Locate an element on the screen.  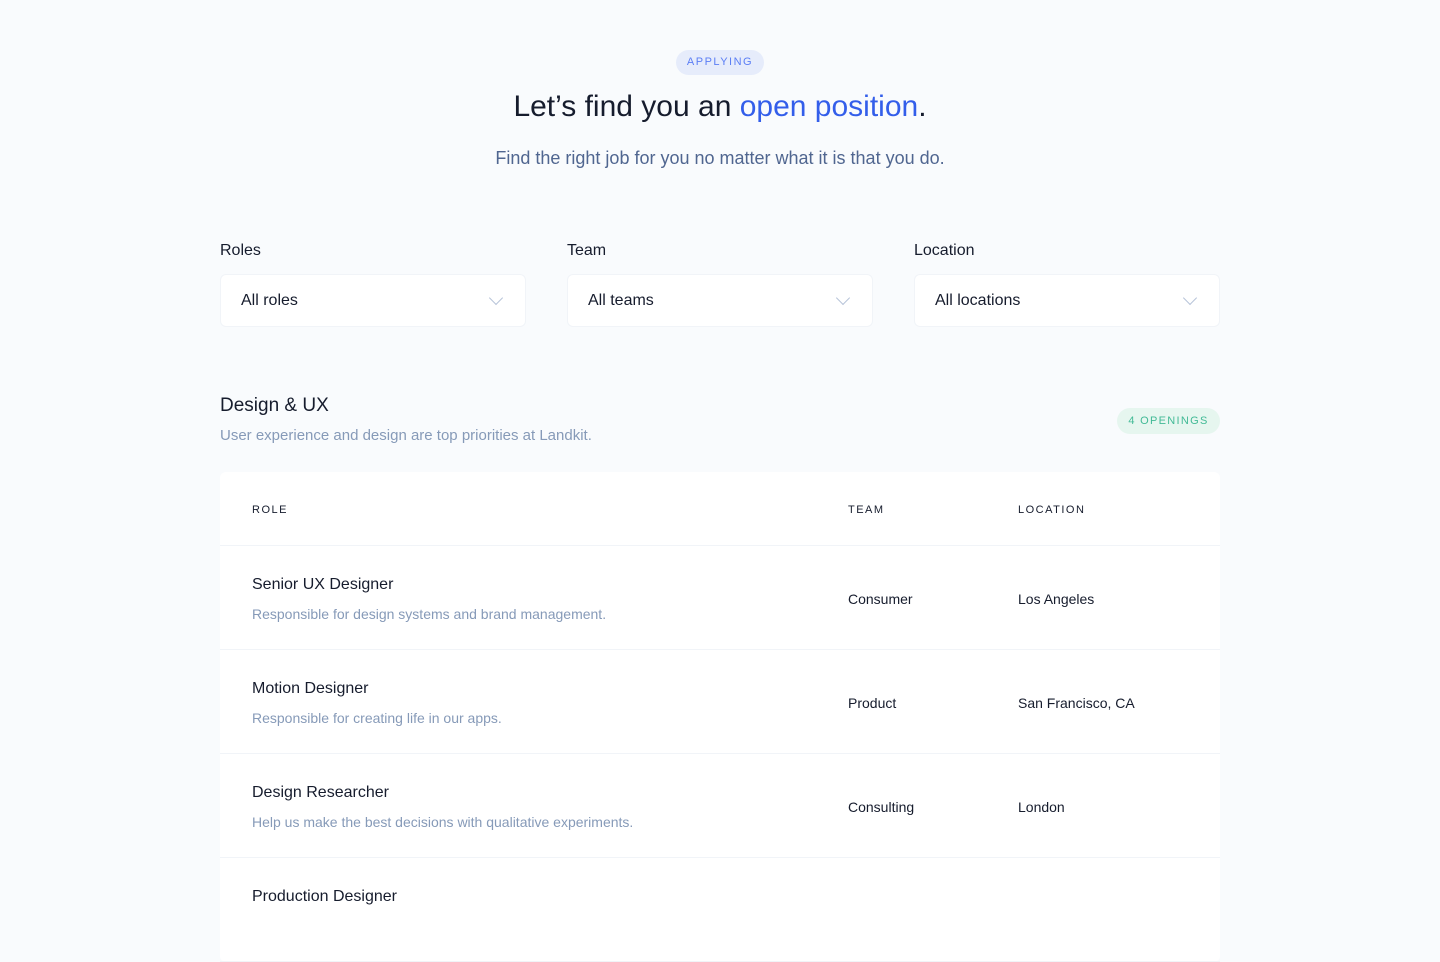
job-title: Design Researcher is located at coordinates (320, 792).